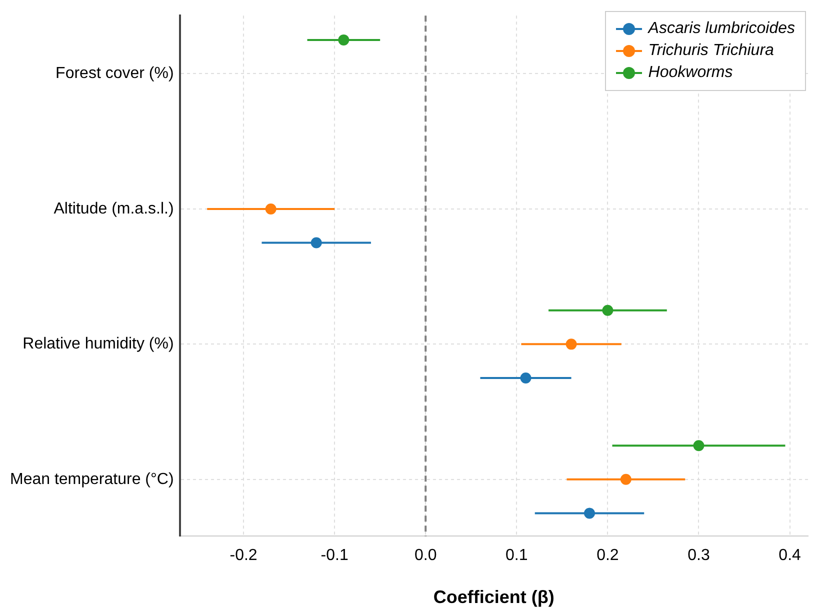 Image resolution: width=814 pixels, height=615 pixels. I want to click on y-tick-label: Forest cover (%), so click(115, 73).